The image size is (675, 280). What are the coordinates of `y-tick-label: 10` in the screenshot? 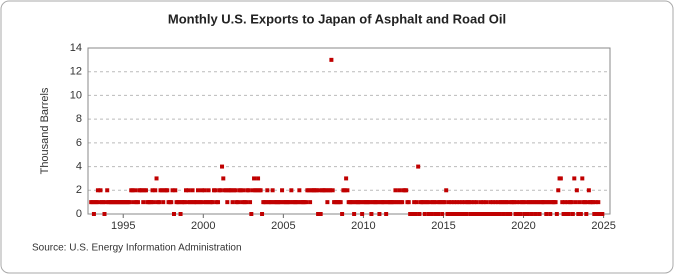 It's located at (76, 95).